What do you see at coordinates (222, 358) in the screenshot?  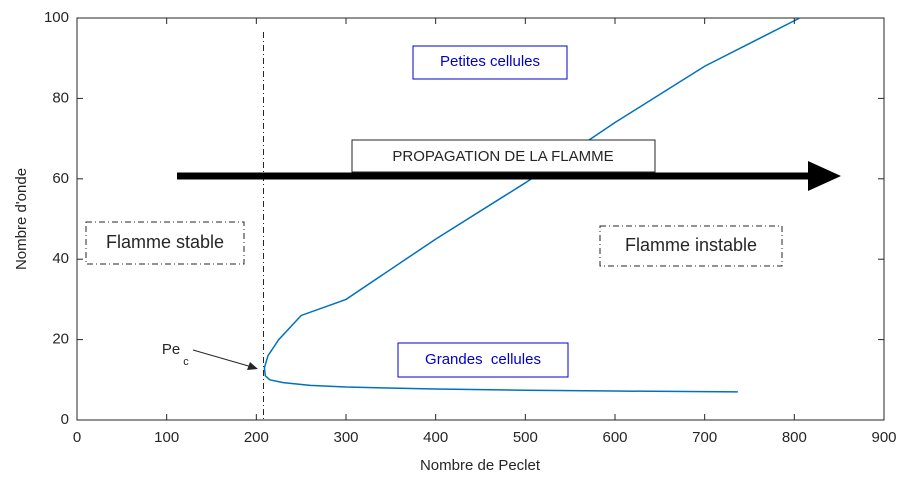 I see `annotation-arrow` at bounding box center [222, 358].